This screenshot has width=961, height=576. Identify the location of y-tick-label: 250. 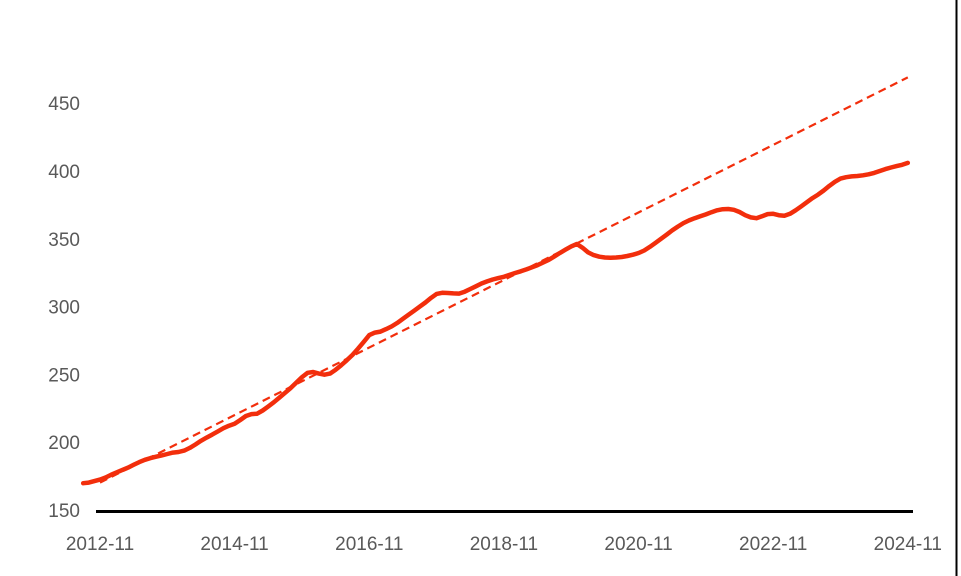
(64, 375).